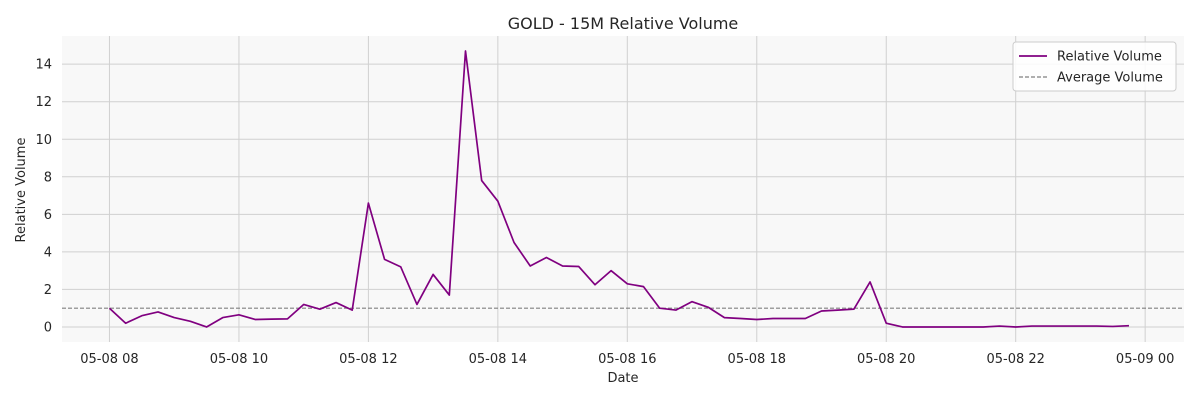  Describe the element at coordinates (1145, 359) in the screenshot. I see `x-tick-label: 05-09 00` at that location.